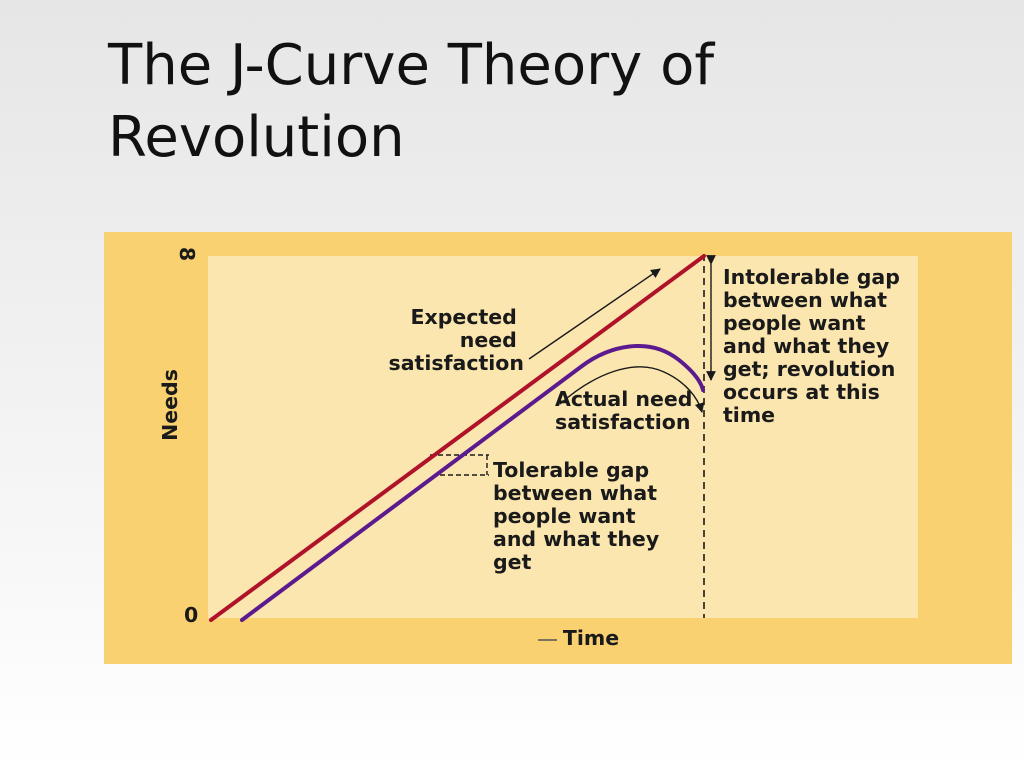 This screenshot has height=768, width=1024. What do you see at coordinates (576, 539) in the screenshot?
I see `tolerable-label-line: and what they` at bounding box center [576, 539].